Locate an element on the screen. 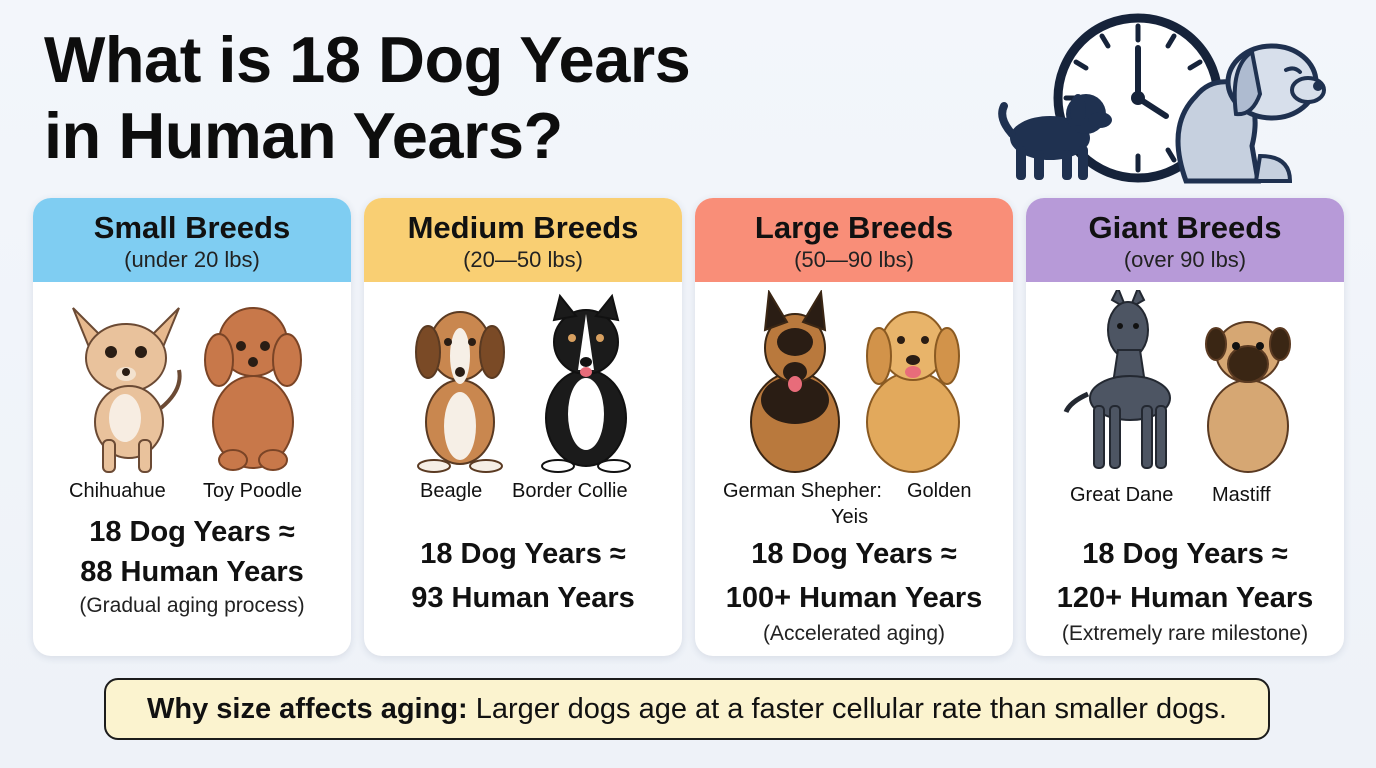 This screenshot has height=768, width=1376. card-header: Medium Breeds (20—50 lbs) is located at coordinates (523, 240).